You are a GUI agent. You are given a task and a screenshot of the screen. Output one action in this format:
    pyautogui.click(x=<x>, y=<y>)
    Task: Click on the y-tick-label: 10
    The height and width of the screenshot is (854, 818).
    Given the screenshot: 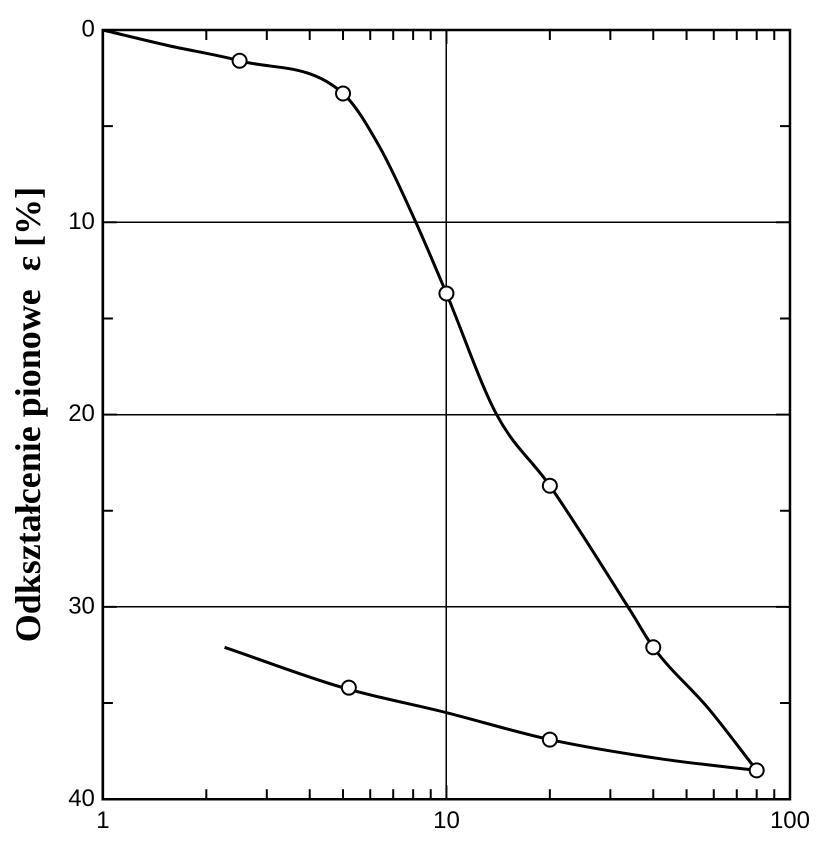 What is the action you would take?
    pyautogui.click(x=81, y=221)
    